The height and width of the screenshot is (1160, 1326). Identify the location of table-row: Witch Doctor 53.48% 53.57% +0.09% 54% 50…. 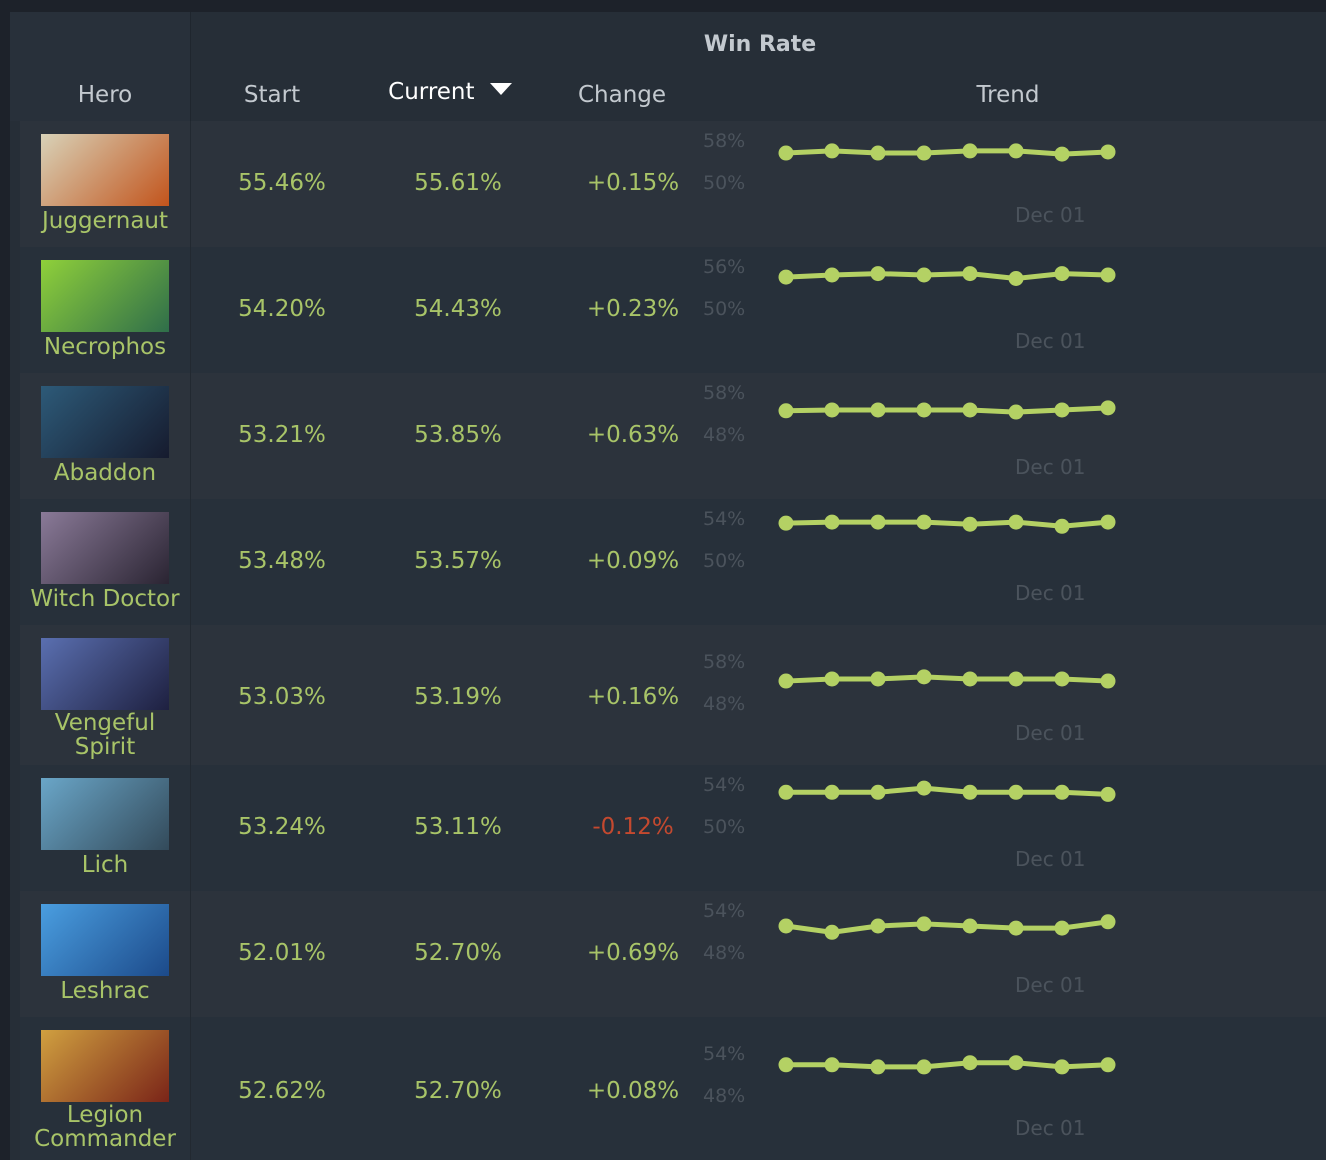
(673, 562).